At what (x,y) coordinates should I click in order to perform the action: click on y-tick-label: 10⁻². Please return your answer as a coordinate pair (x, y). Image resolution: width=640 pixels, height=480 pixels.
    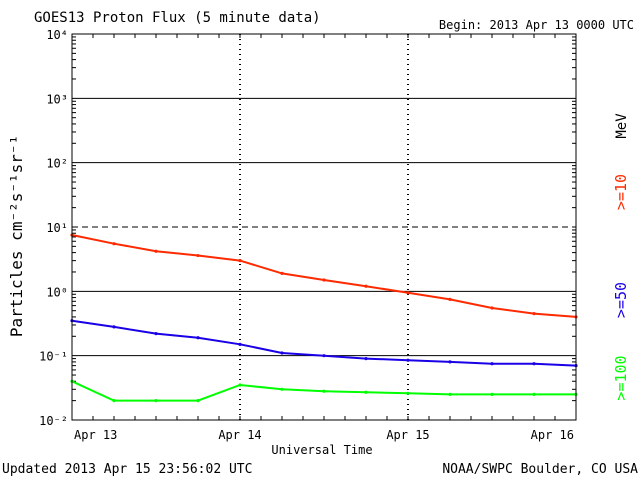
    Looking at the image, I should click on (53, 421).